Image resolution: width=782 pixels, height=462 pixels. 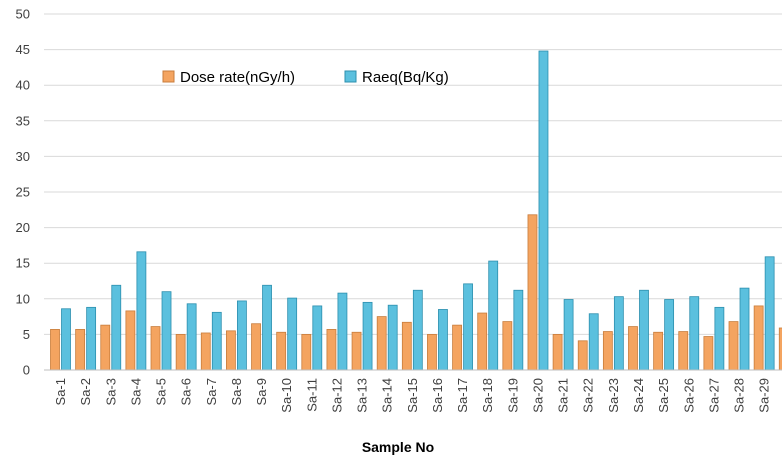 What do you see at coordinates (663, 395) in the screenshot?
I see `x-tick-label-sa-25: Sa-25` at bounding box center [663, 395].